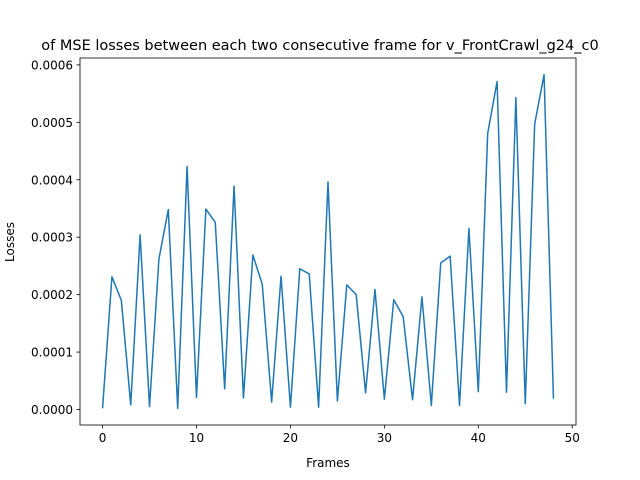  What do you see at coordinates (290, 438) in the screenshot?
I see `x-tick-label: 20` at bounding box center [290, 438].